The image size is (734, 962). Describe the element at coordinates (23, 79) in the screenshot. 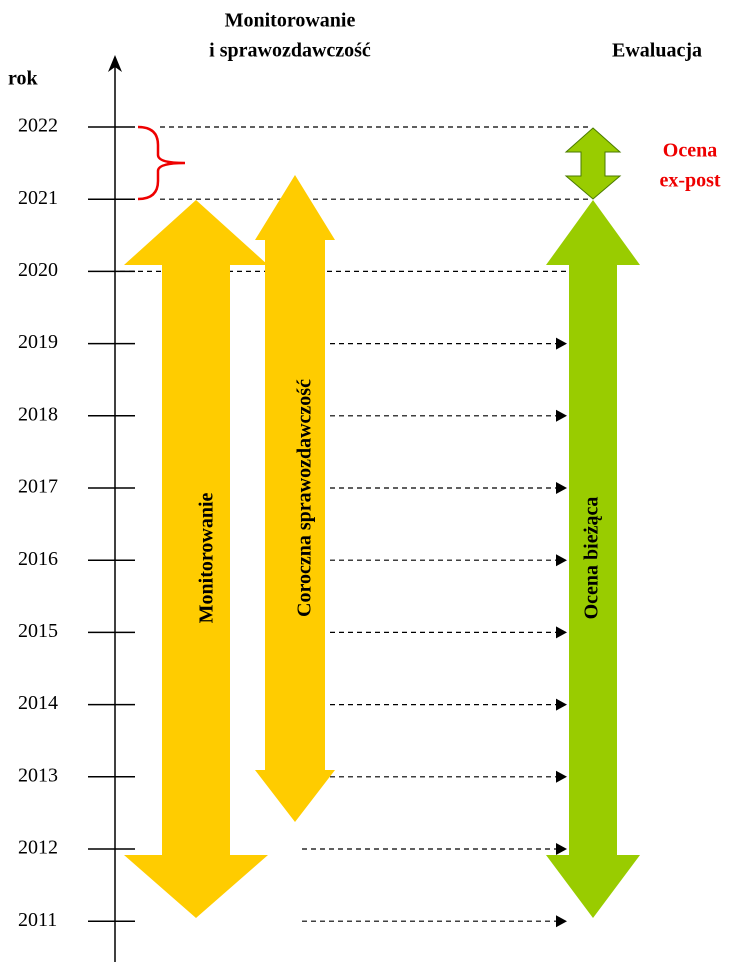

I see `axis-label: rok` at that location.